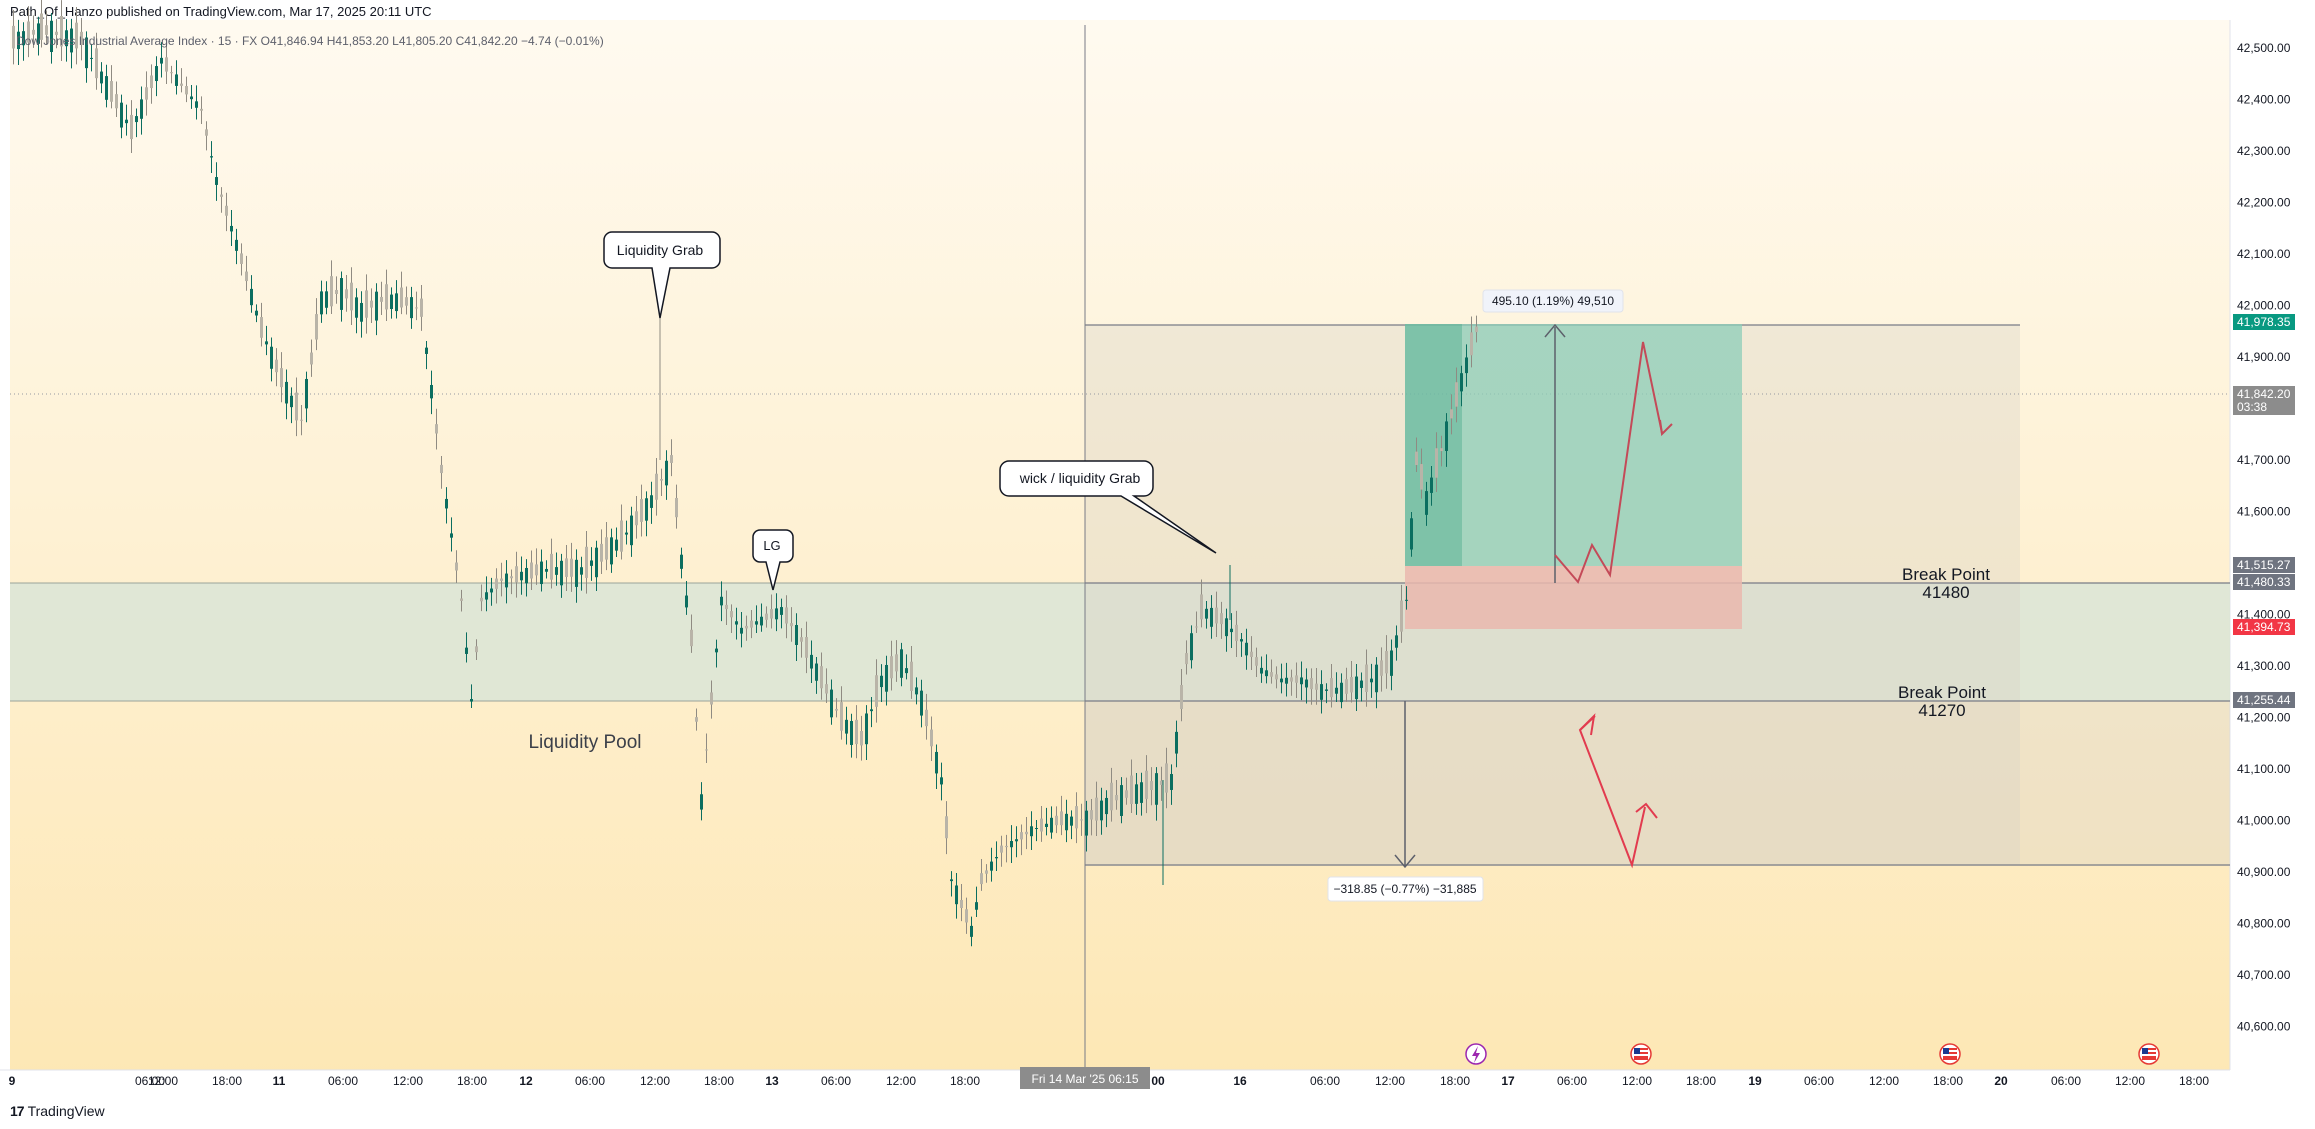 This screenshot has height=1129, width=2315. Describe the element at coordinates (771, 545) in the screenshot. I see `lg-label: LG` at that location.